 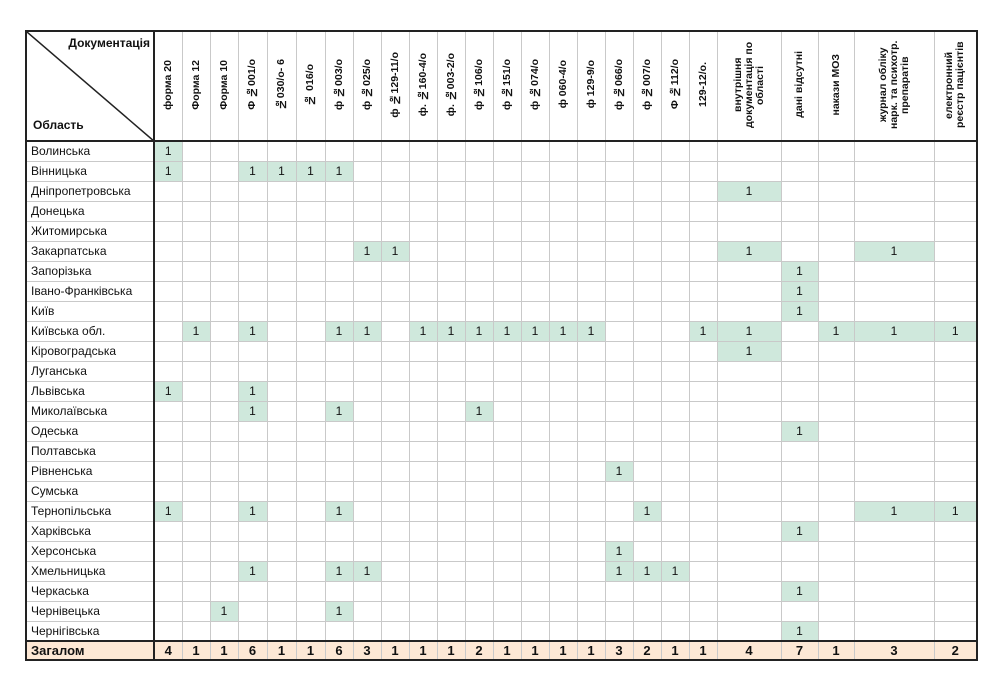 What do you see at coordinates (748, 84) in the screenshot?
I see `column-header-label: внутрішня документація по області` at bounding box center [748, 84].